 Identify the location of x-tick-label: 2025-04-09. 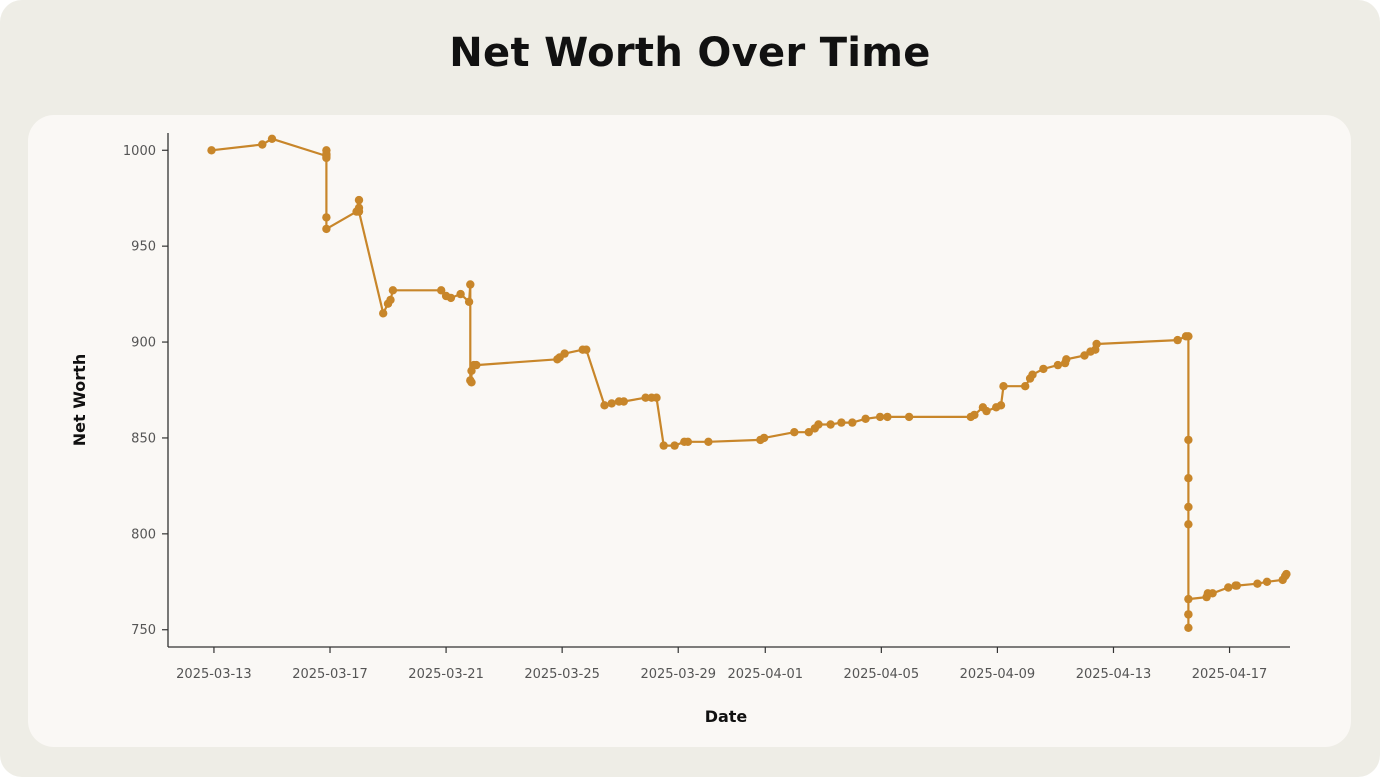
(998, 674).